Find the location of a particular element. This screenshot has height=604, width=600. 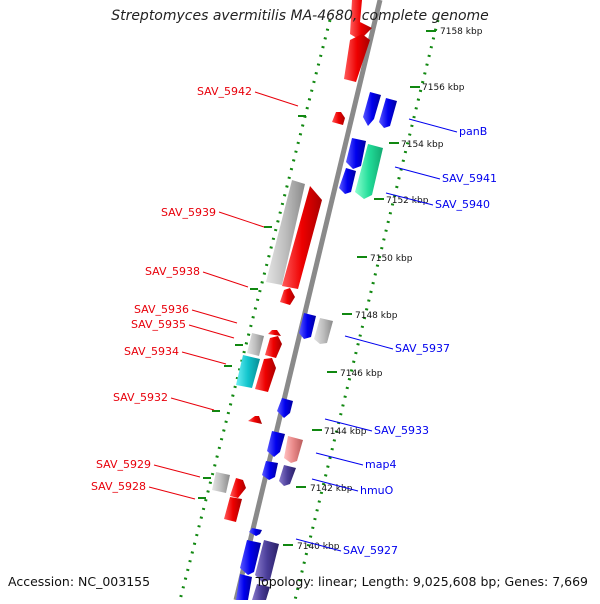

scale-tick-label: 7154 kbp is located at coordinates (422, 145).